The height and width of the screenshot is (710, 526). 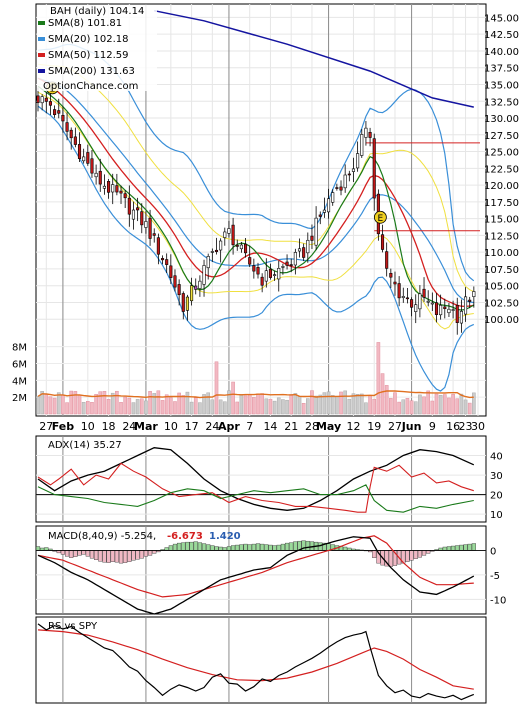 I want to click on adx-tick-label: 30, so click(x=496, y=476).